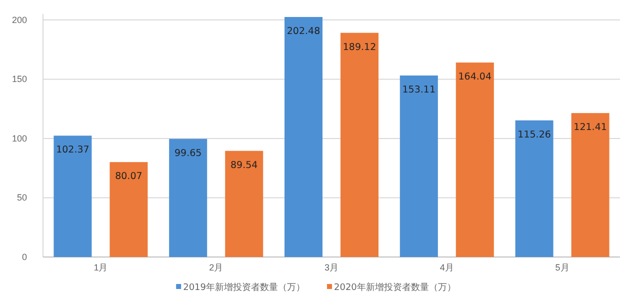 The image size is (632, 296). What do you see at coordinates (331, 267) in the screenshot?
I see `x-tick-label: 3月` at bounding box center [331, 267].